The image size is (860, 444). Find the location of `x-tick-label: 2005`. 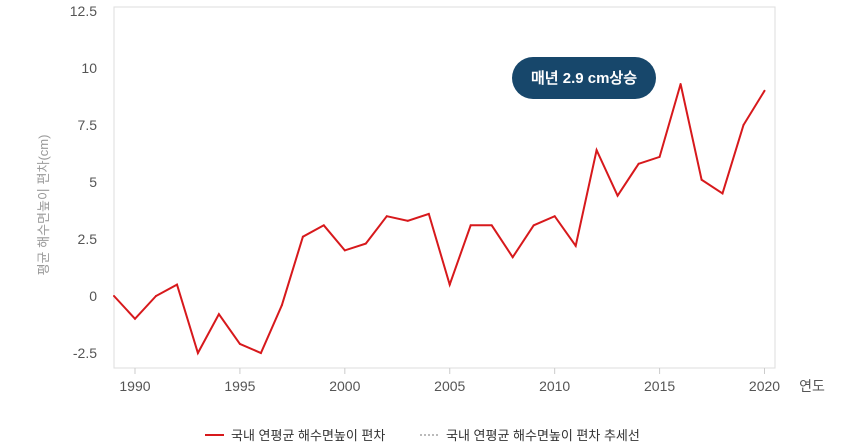

x-tick-label: 2005 is located at coordinates (449, 386).